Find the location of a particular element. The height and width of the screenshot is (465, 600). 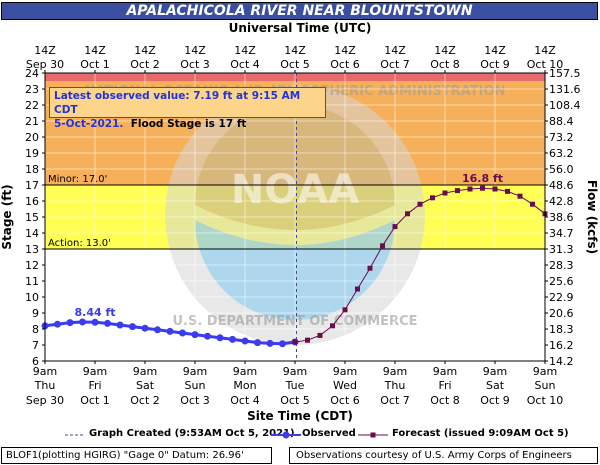

threshold-label: Minor: 17.0' is located at coordinates (77, 179).